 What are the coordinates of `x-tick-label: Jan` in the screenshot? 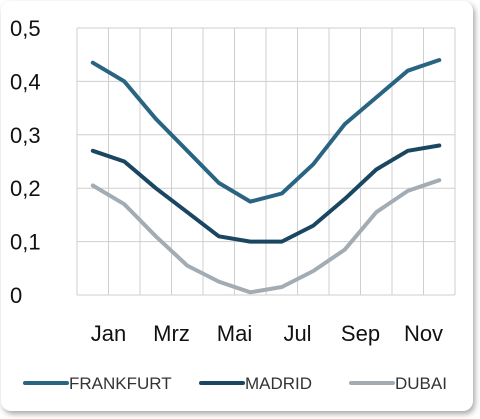 It's located at (108, 333).